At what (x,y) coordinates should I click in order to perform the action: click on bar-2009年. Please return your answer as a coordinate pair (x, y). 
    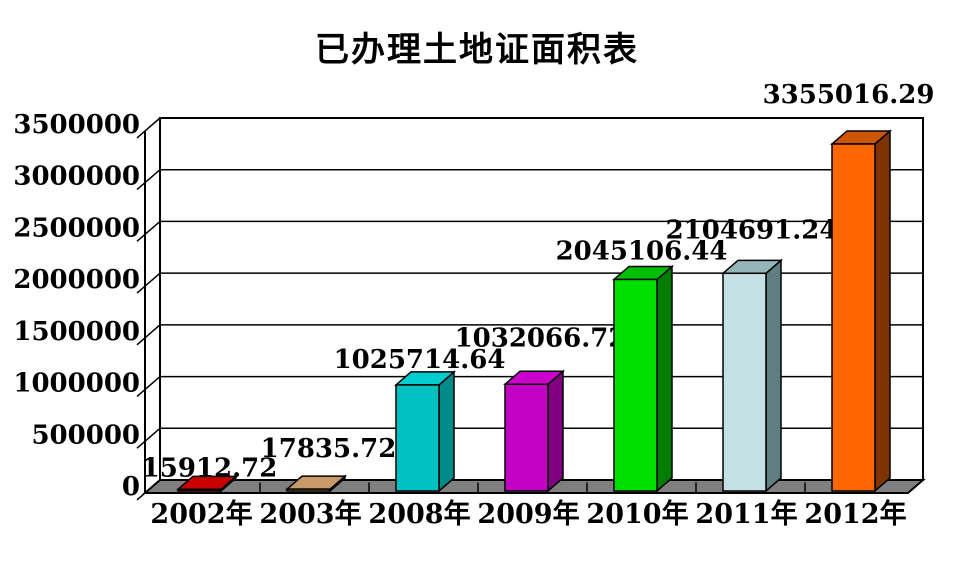
    Looking at the image, I should click on (526, 437).